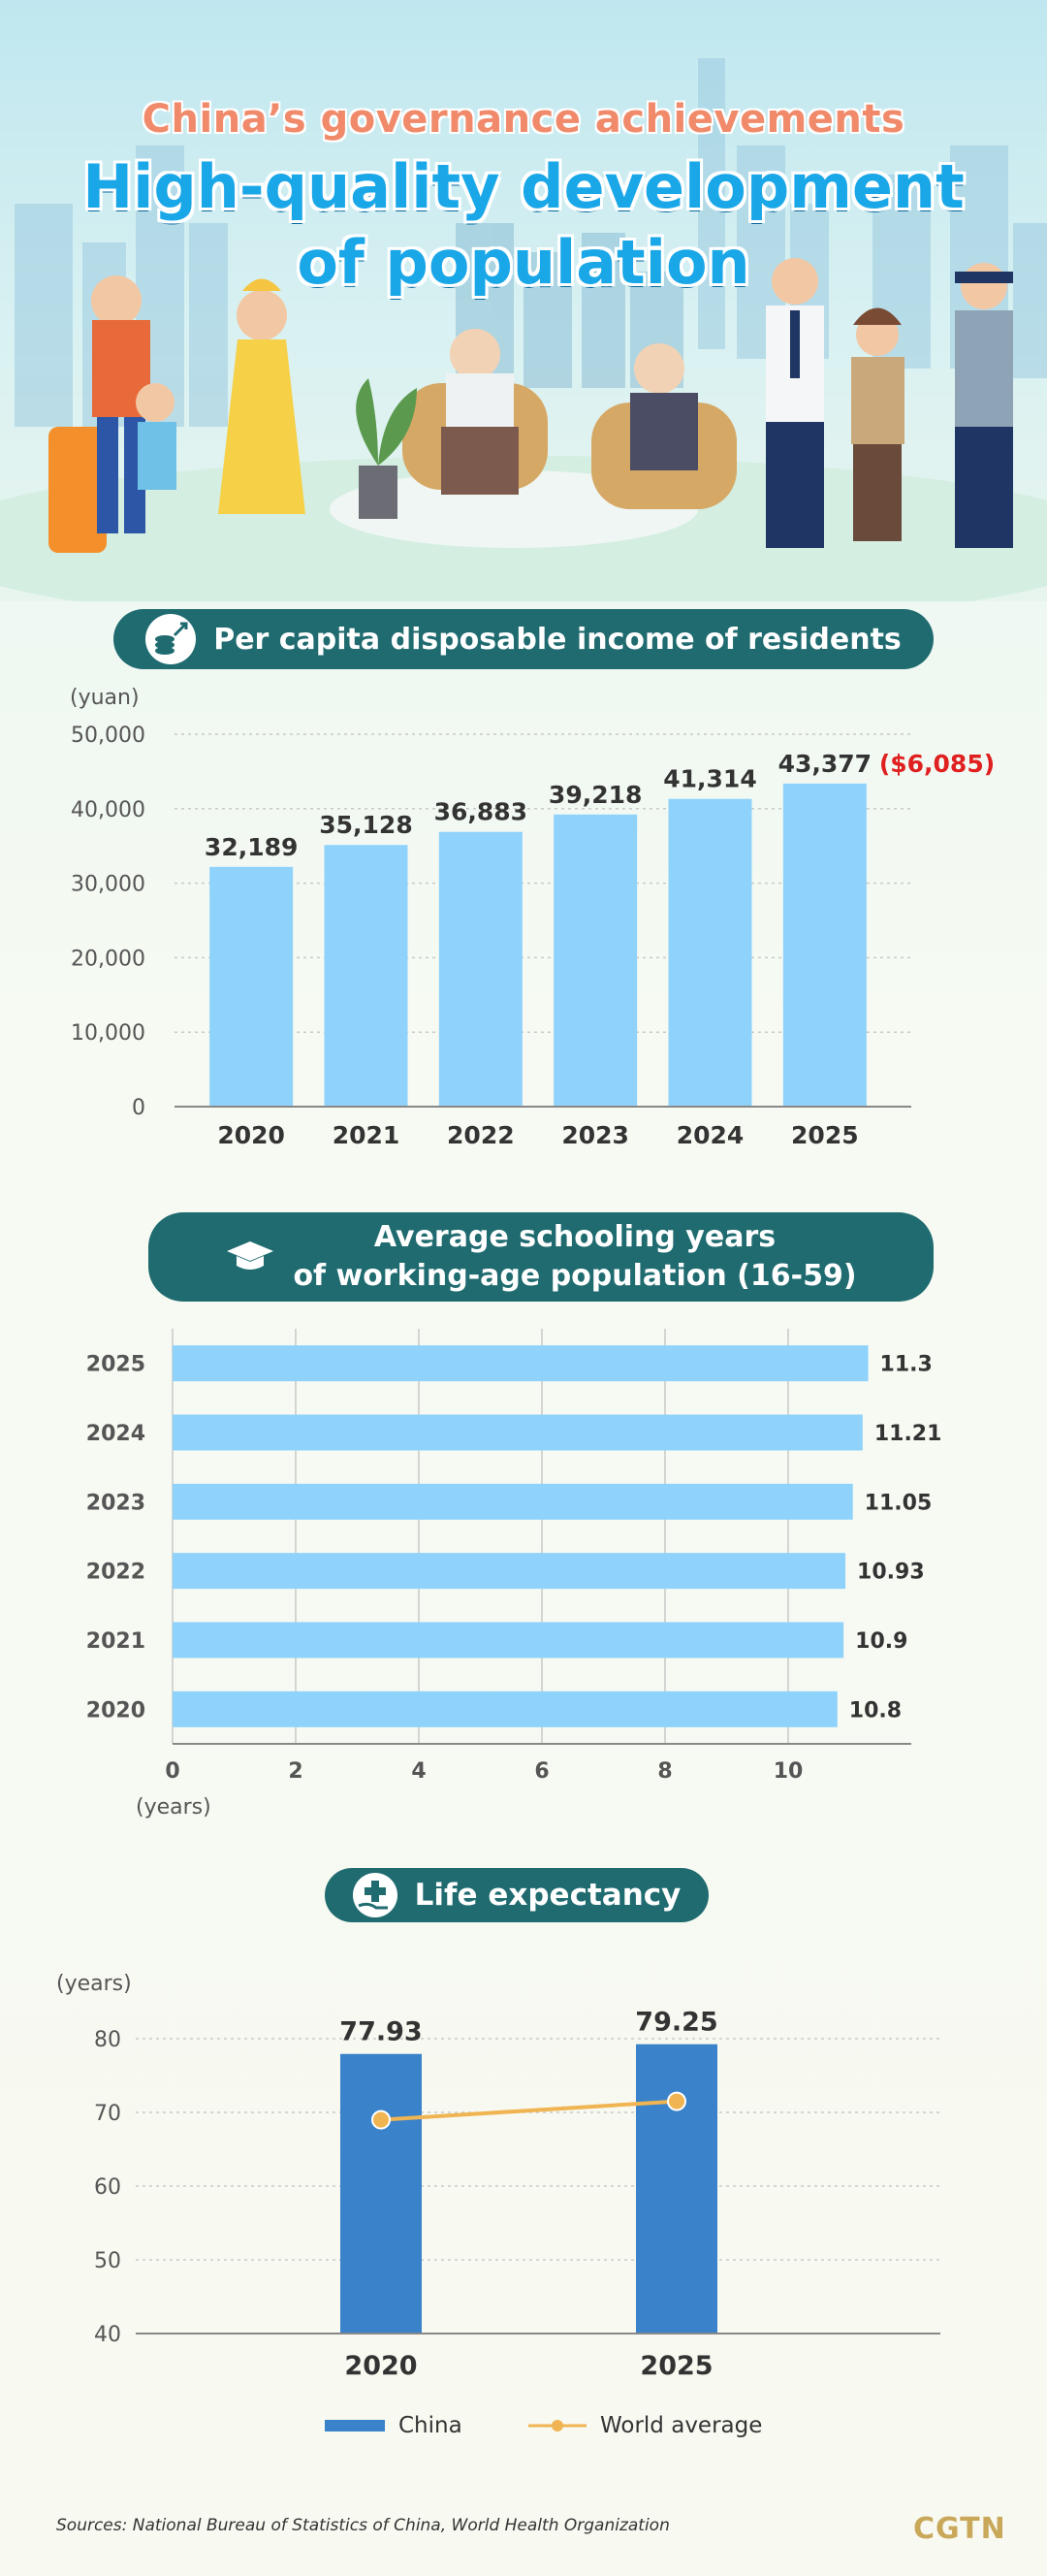  What do you see at coordinates (105, 698) in the screenshot?
I see `y-axis-unit: (yuan)` at bounding box center [105, 698].